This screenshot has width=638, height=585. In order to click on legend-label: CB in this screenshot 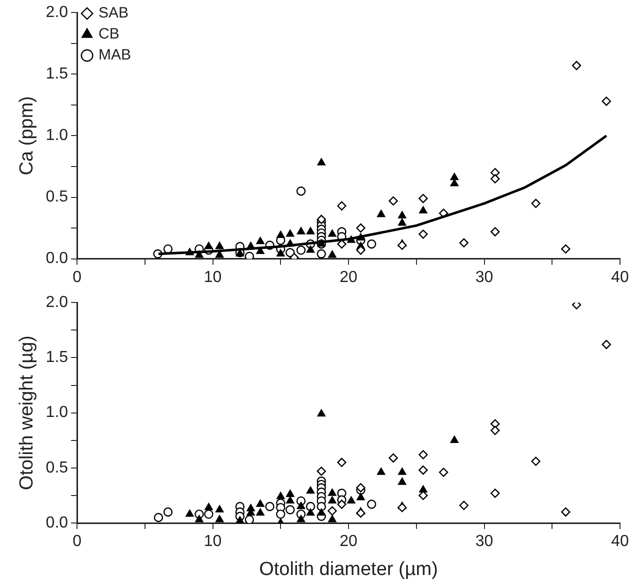, I will do `click(109, 34)`.